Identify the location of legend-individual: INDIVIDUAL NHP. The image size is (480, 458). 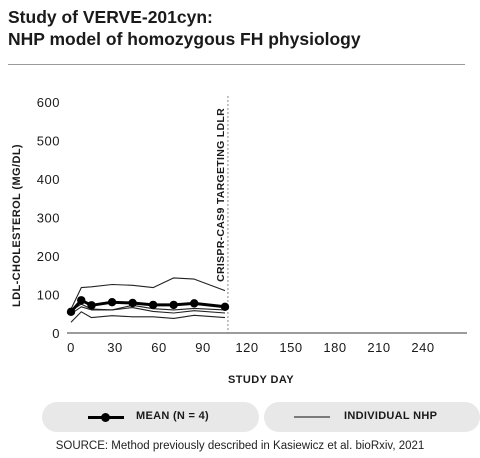
(372, 417).